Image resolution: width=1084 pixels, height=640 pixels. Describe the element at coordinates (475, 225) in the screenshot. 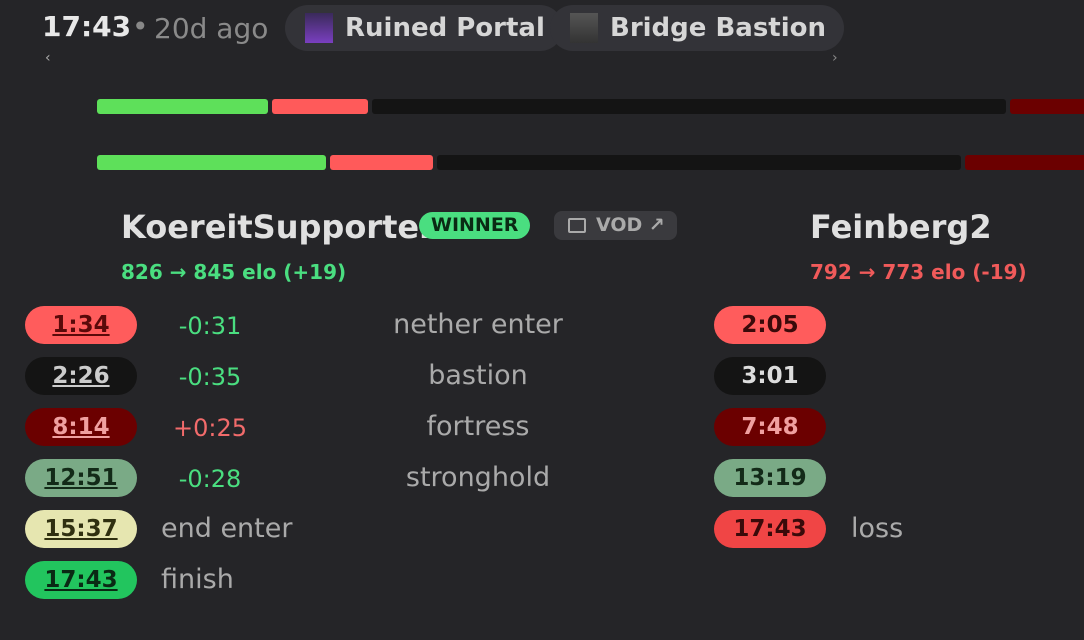

I see `winner-badge: WINNER` at that location.